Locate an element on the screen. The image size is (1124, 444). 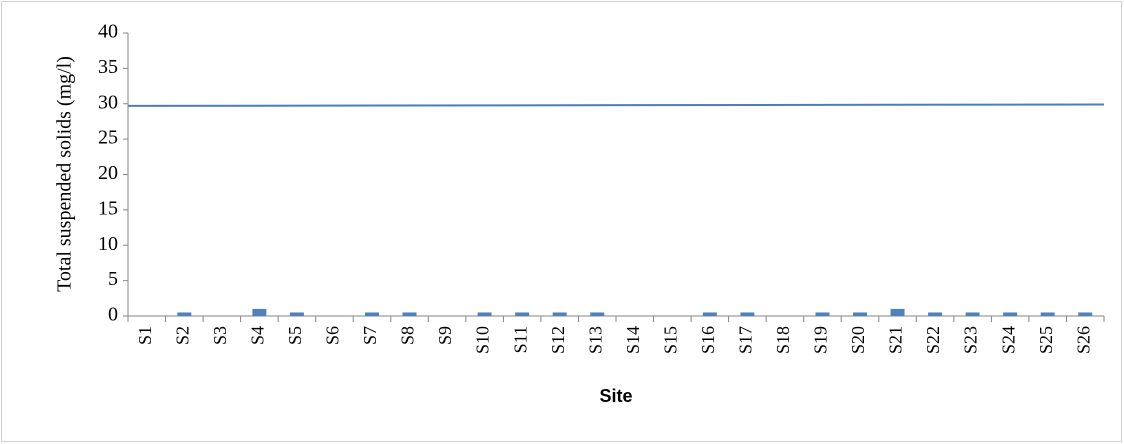
x-axis-label: Site is located at coordinates (615, 396).